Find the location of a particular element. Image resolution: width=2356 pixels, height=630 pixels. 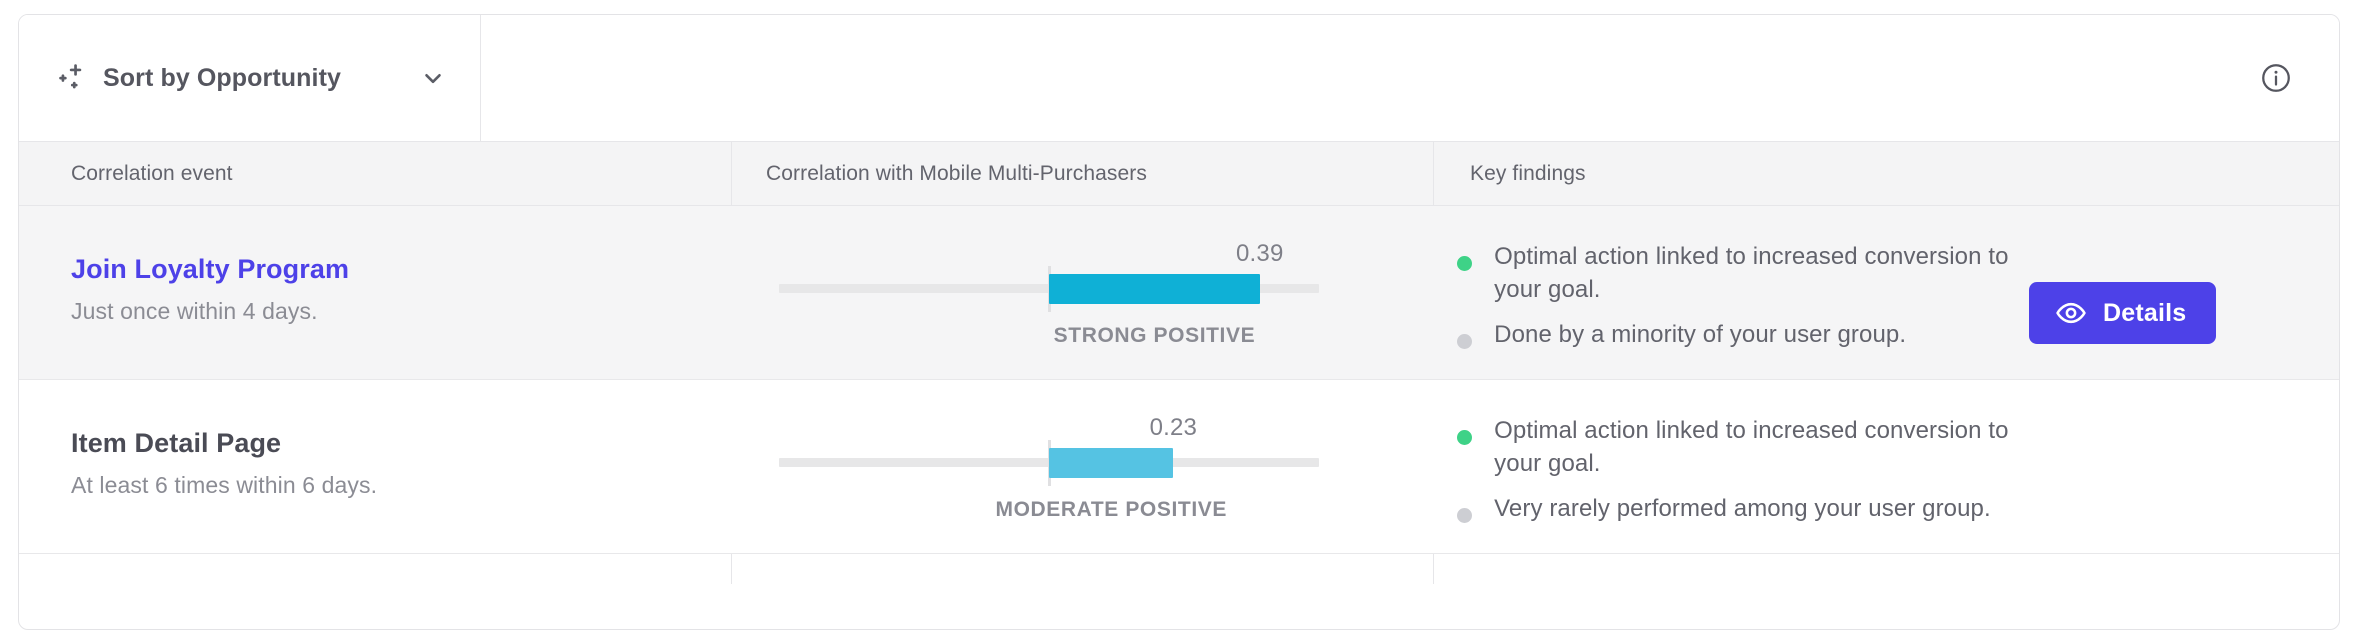

chevron-down-icon is located at coordinates (433, 78).